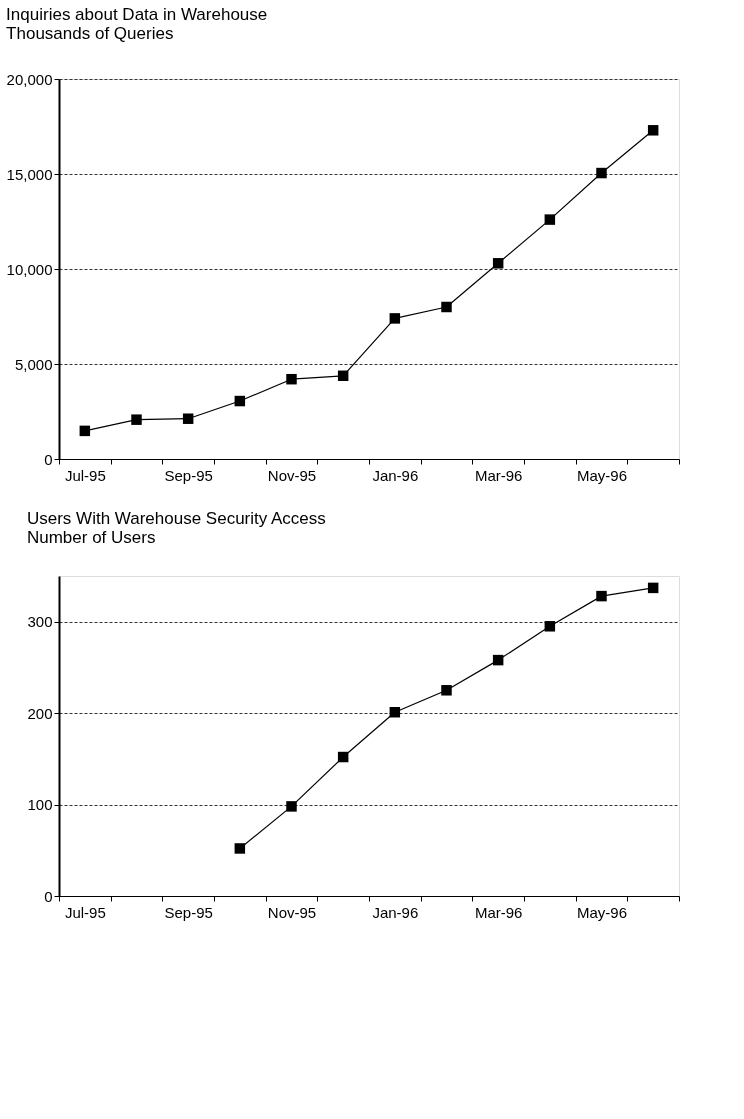 Image resolution: width=744 pixels, height=1119 pixels. Describe the element at coordinates (29, 79) in the screenshot. I see `y-tick-label: 20,000` at that location.